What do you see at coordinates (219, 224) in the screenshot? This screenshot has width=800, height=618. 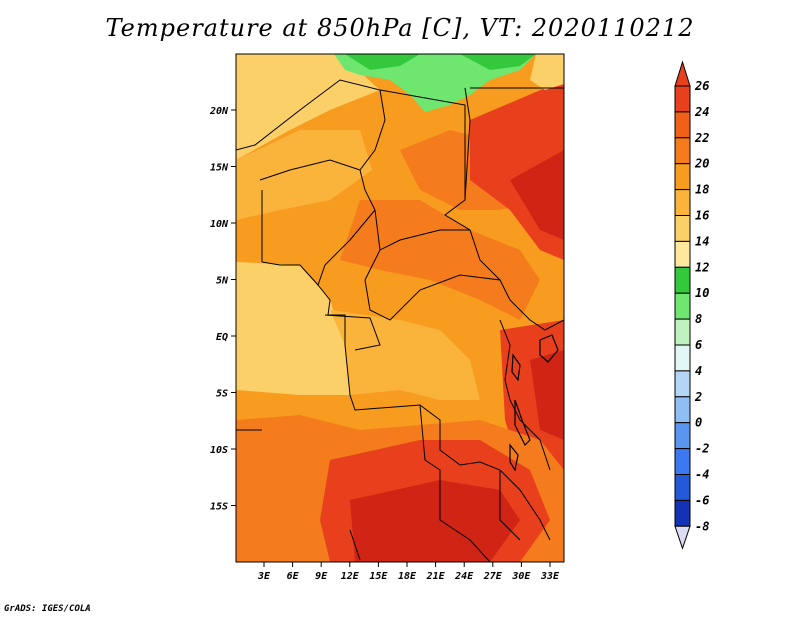 I see `lat-tick-label: 10N` at bounding box center [219, 224].